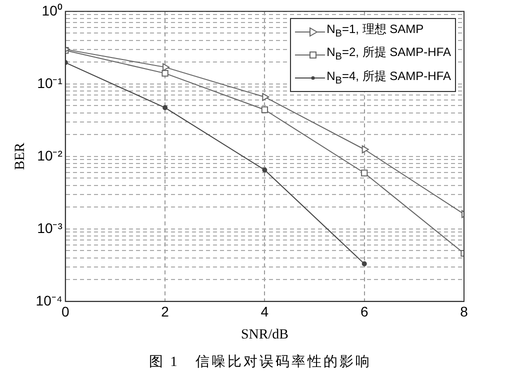 This screenshot has height=390, width=520. What do you see at coordinates (52, 10) in the screenshot?
I see `y-tick-label: 10⁰` at bounding box center [52, 10].